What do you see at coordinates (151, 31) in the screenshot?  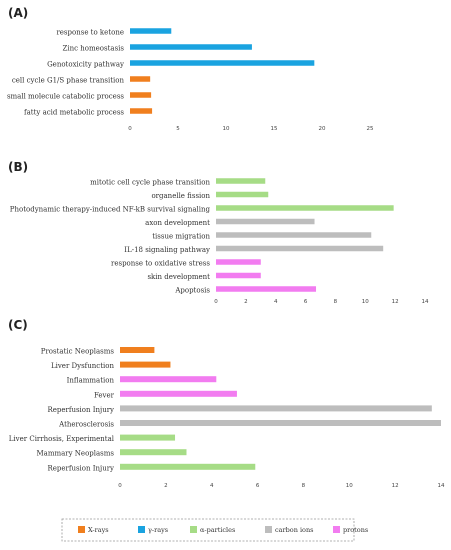 I see `bar-response-to-ketone` at bounding box center [151, 31].